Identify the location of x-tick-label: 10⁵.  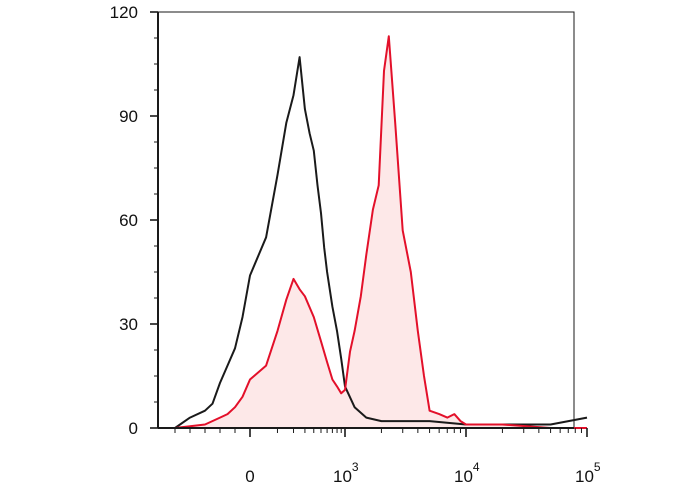
(588, 473).